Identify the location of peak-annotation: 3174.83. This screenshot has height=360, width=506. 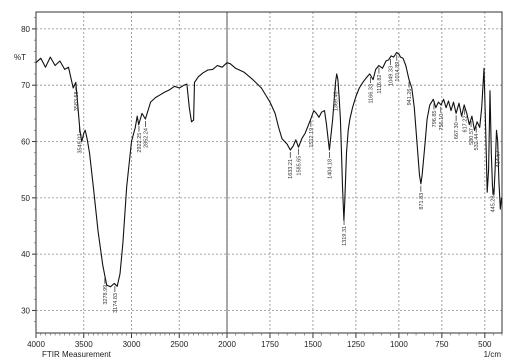
(116, 299).